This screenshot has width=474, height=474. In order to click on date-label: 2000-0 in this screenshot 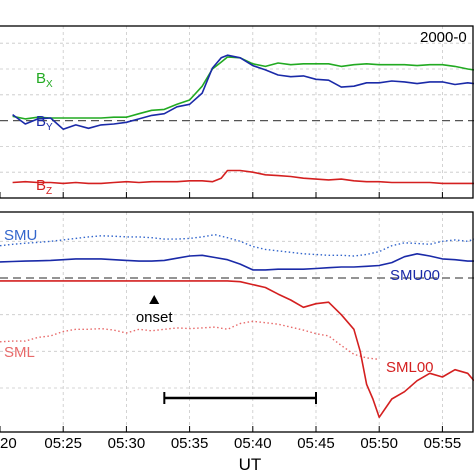, I will do `click(443, 37)`.